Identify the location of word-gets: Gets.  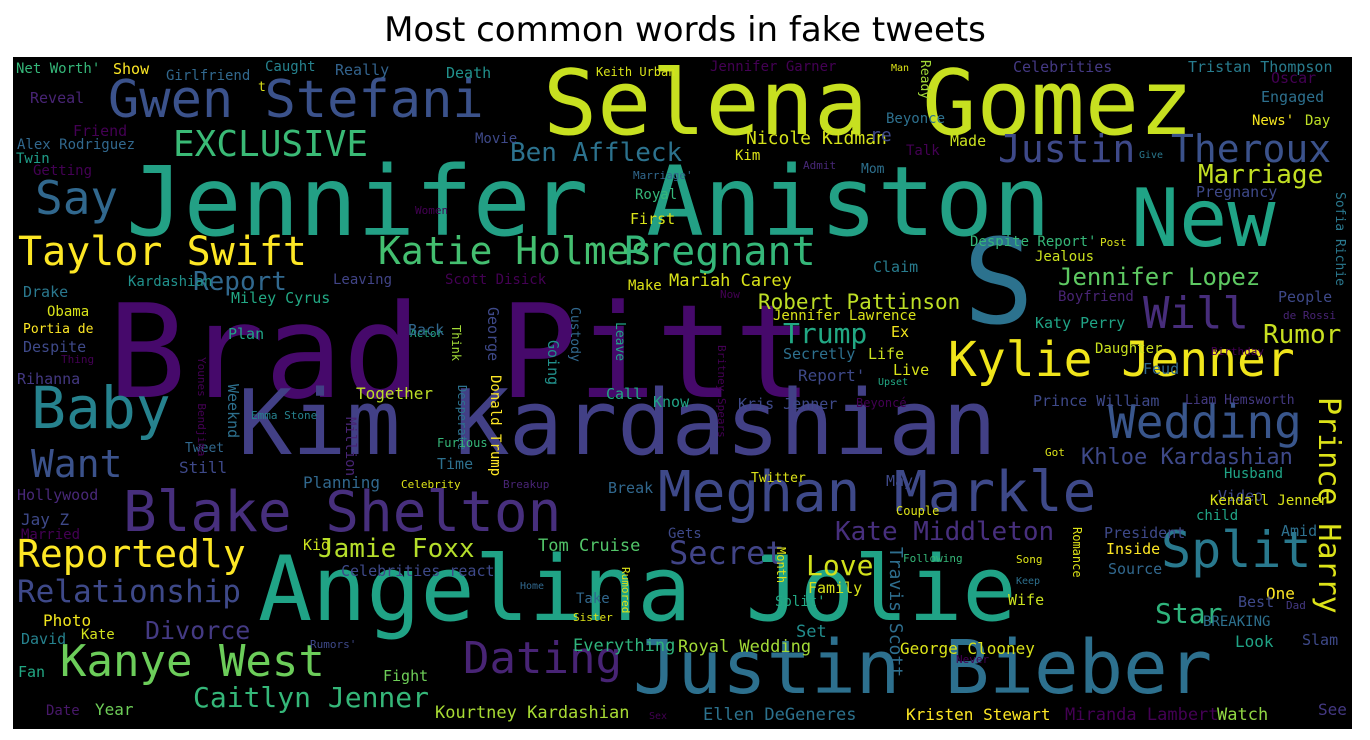
(685, 534).